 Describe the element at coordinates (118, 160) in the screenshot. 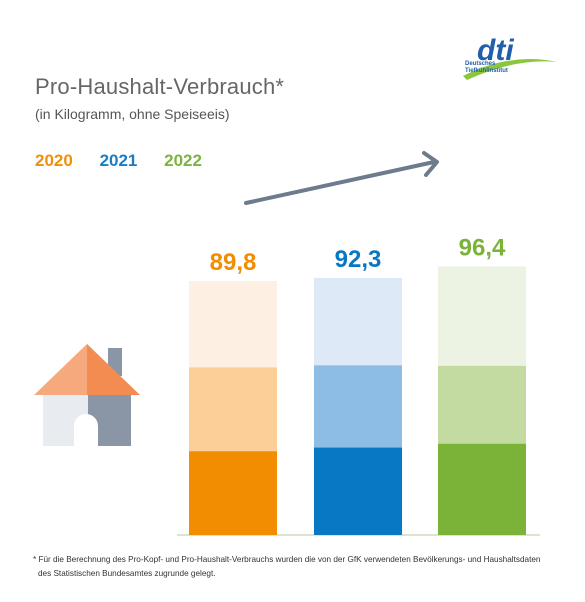

I see `legend-item-2021: 2021` at that location.